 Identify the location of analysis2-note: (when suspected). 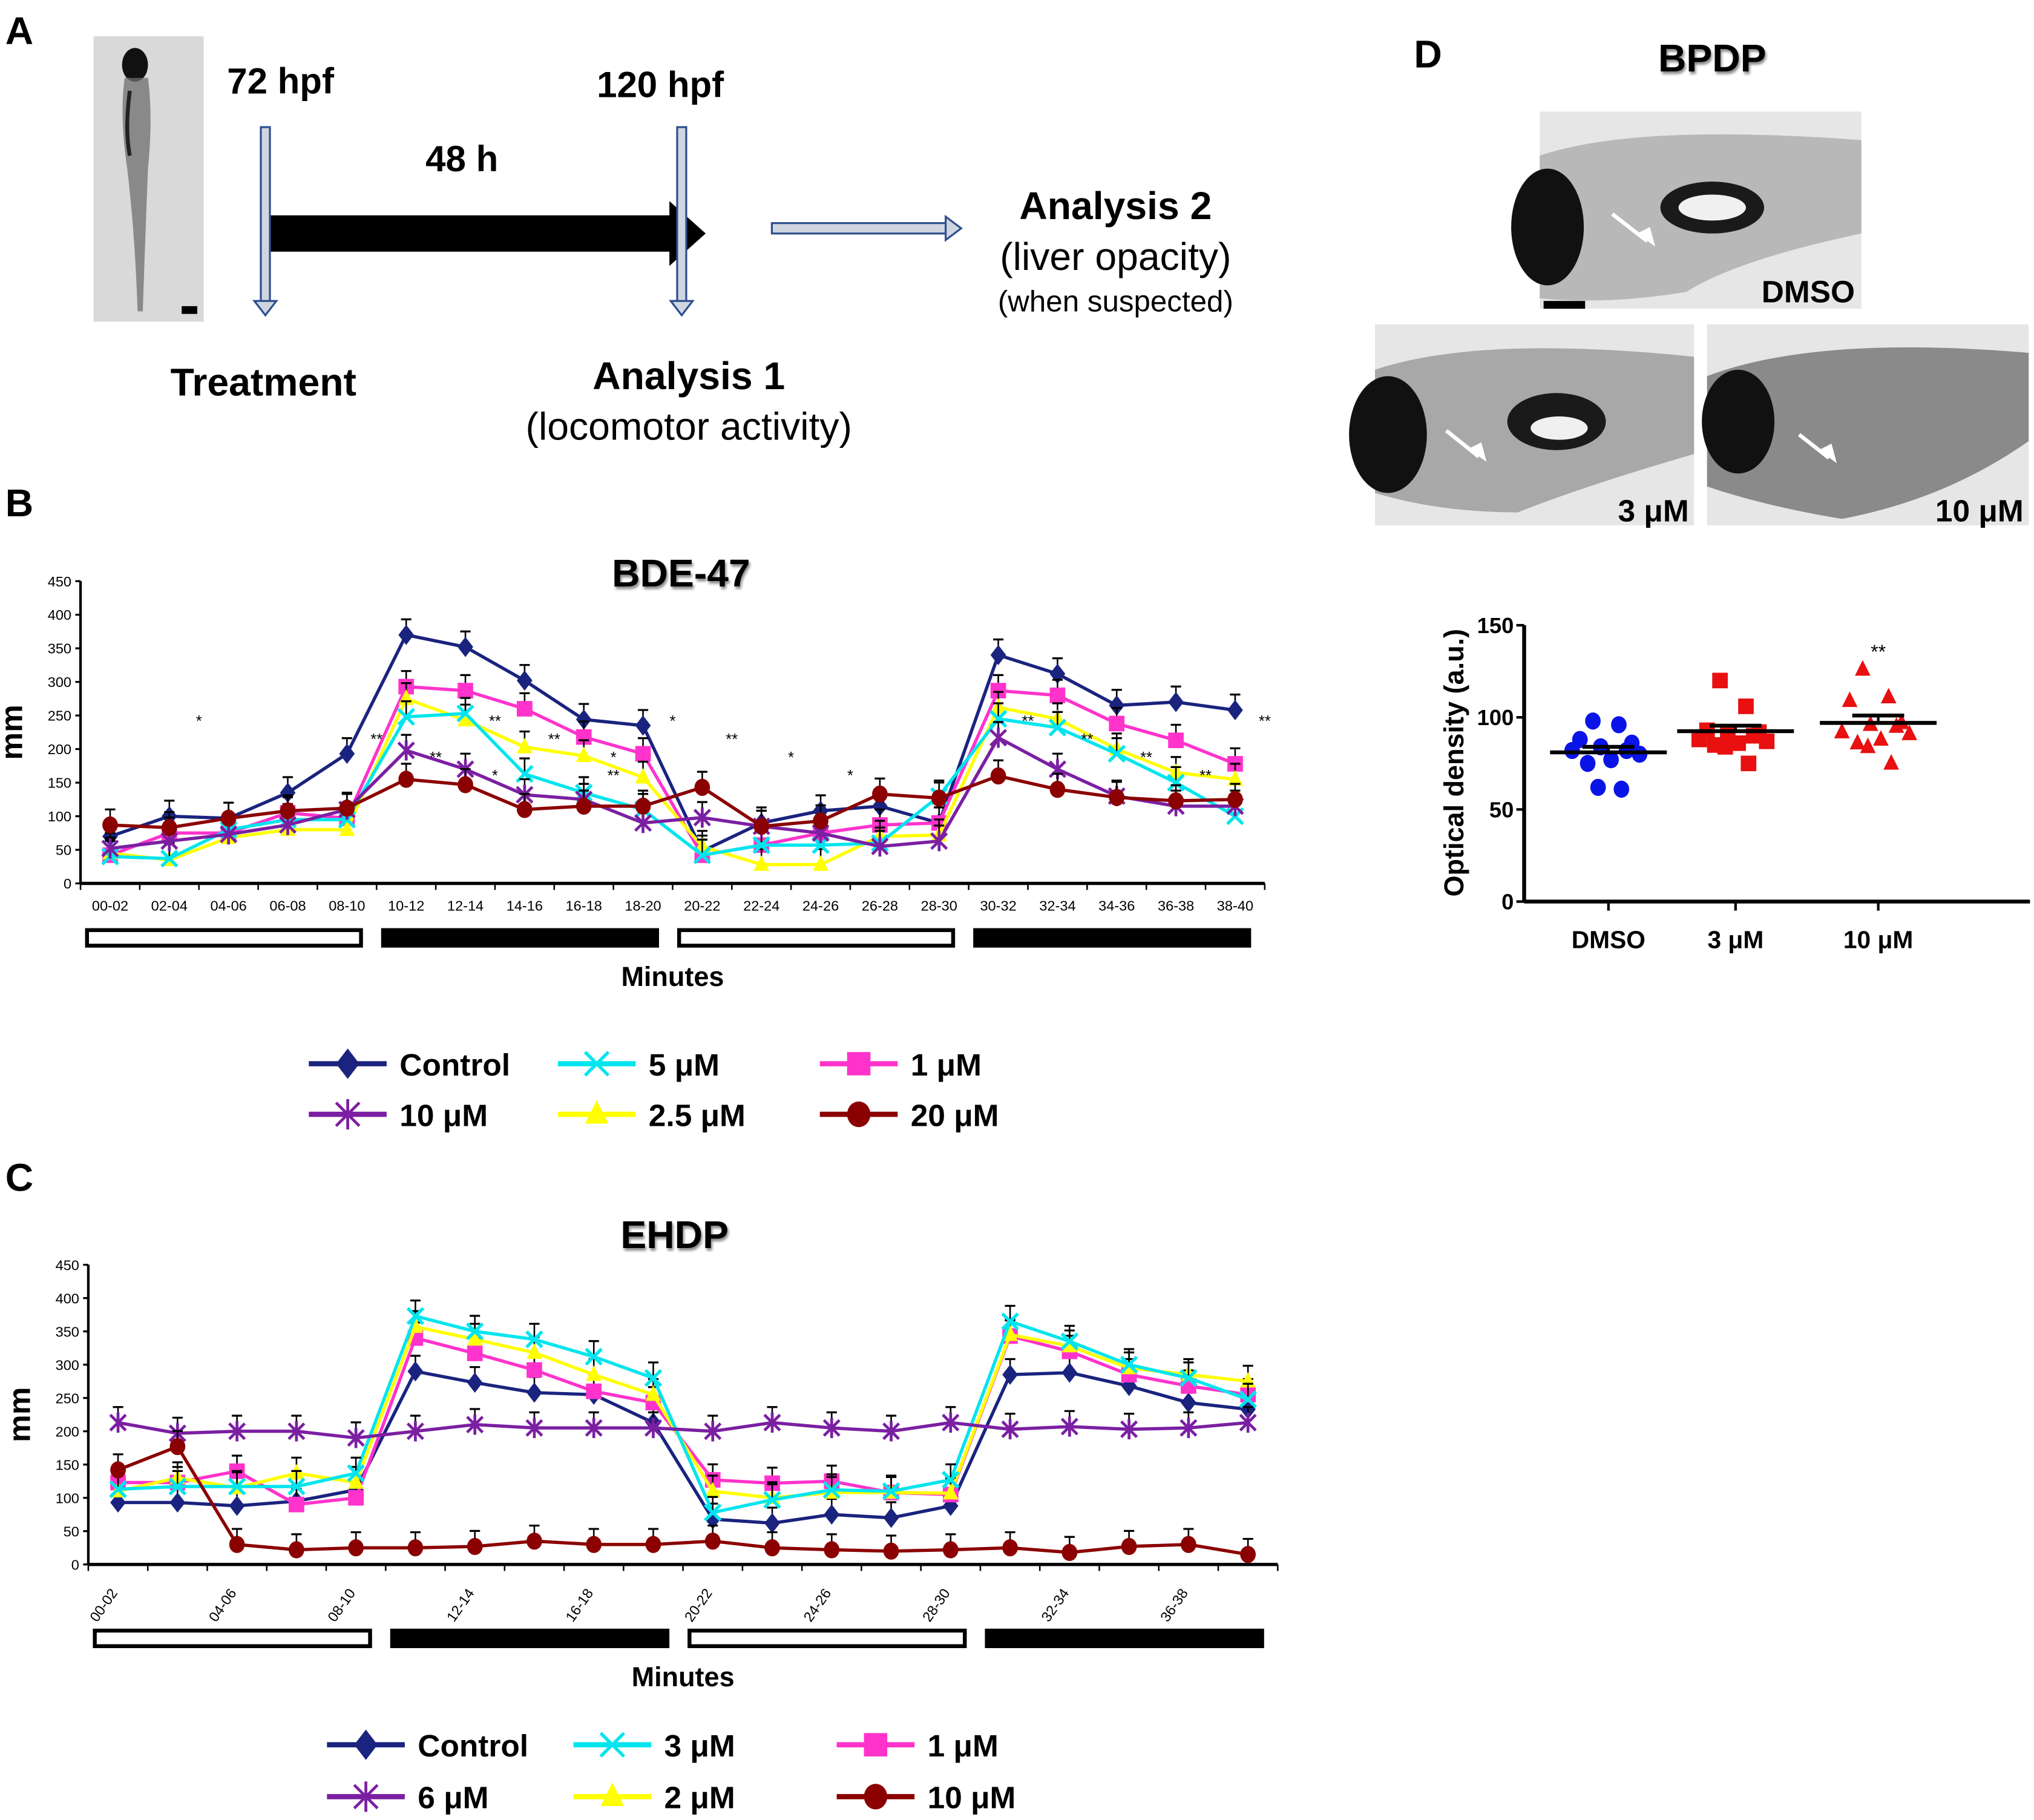
(1115, 301).